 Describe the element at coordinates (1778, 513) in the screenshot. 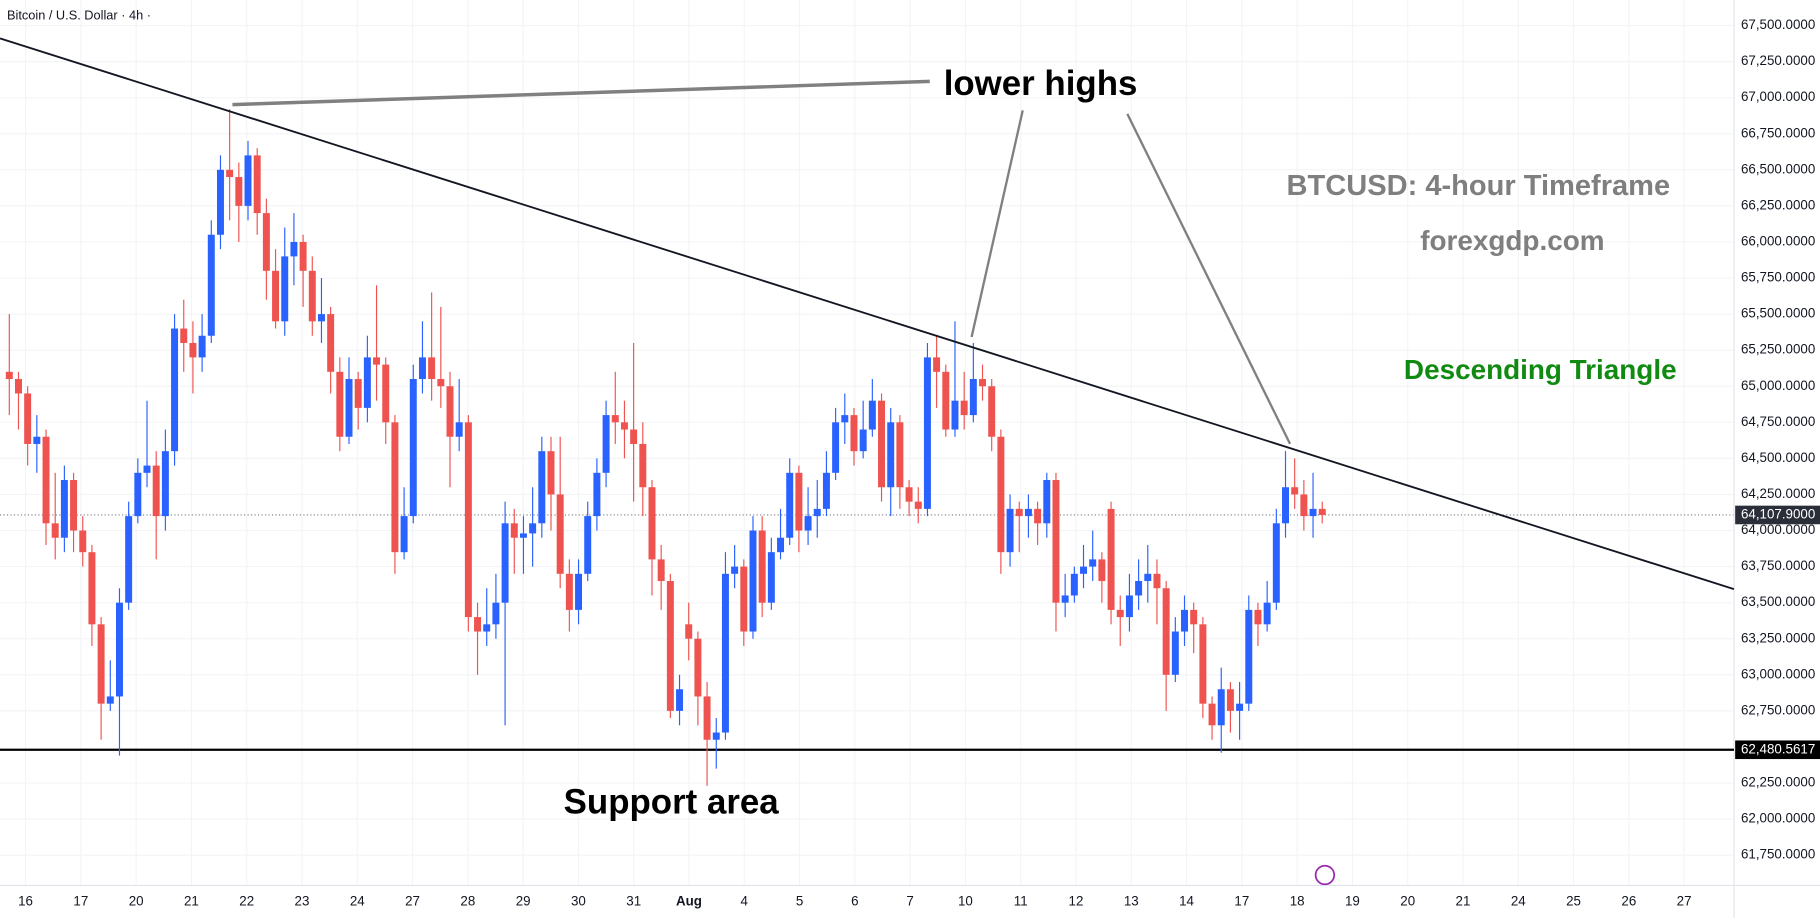

I see `last-price-label: 64,107.9000` at that location.